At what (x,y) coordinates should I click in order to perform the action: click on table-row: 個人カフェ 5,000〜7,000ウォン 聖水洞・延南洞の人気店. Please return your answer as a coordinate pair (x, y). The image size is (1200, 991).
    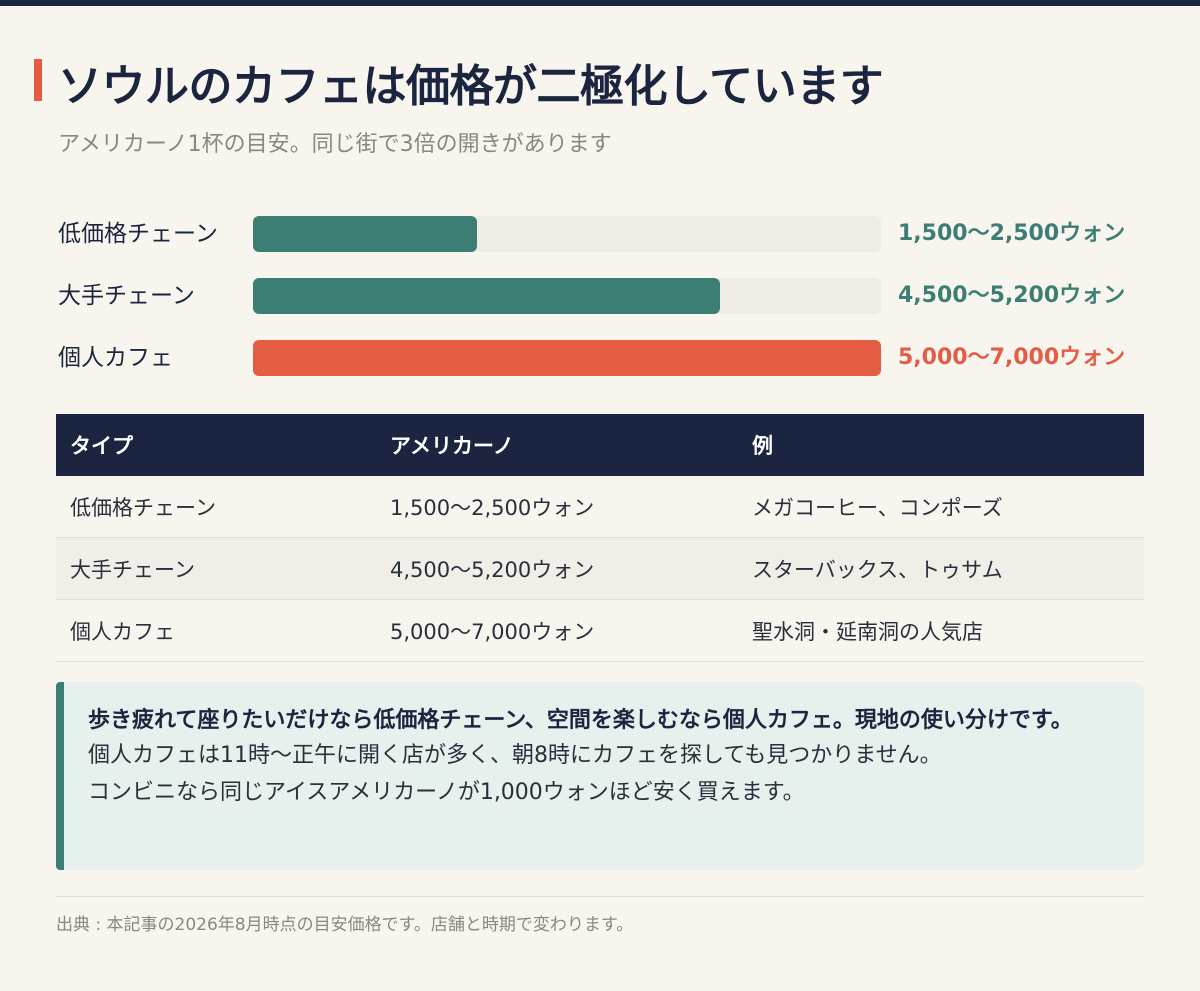
    Looking at the image, I should click on (600, 631).